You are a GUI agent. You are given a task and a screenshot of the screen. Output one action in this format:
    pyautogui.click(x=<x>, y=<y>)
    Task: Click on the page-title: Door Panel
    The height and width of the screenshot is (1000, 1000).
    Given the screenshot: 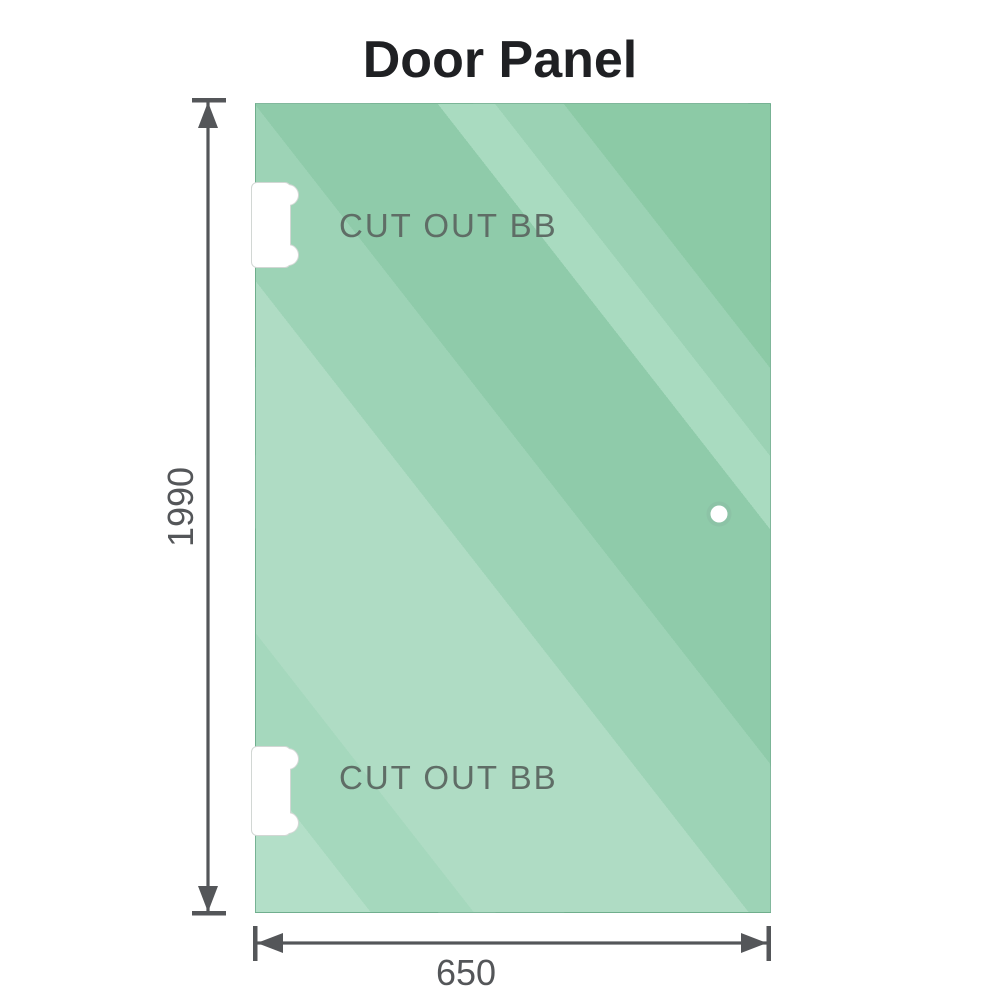 What is the action you would take?
    pyautogui.click(x=500, y=60)
    